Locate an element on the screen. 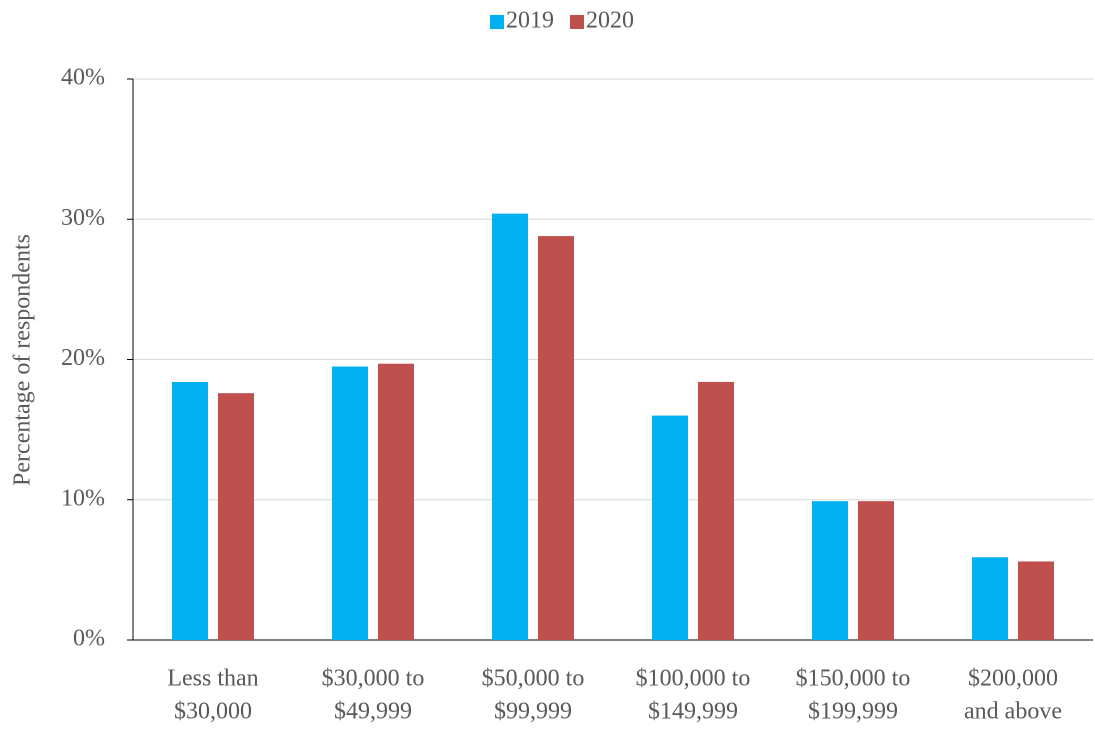 The image size is (1095, 733). x-tick-label: $150,000 to is located at coordinates (853, 679).